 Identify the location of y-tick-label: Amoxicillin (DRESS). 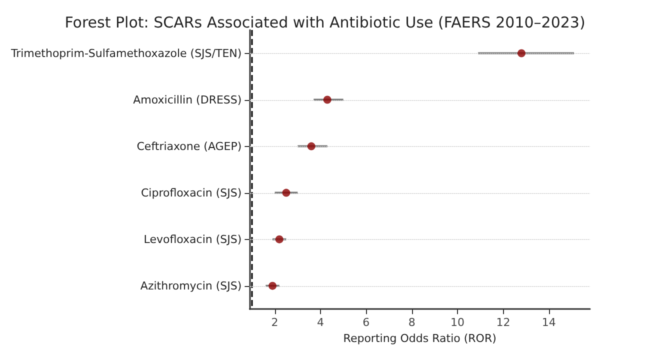
(187, 99).